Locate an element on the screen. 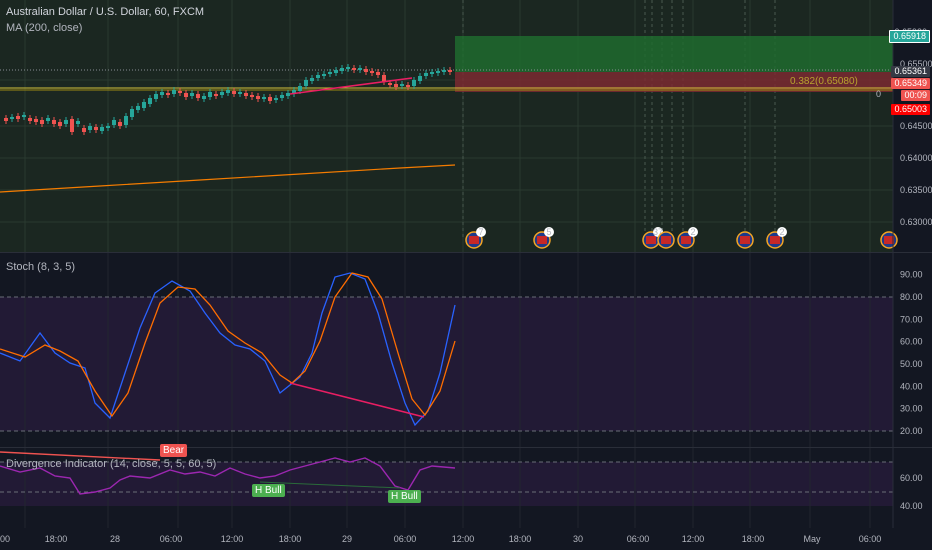 The image size is (932, 550). price-tick-label: 0.65500 is located at coordinates (916, 64).